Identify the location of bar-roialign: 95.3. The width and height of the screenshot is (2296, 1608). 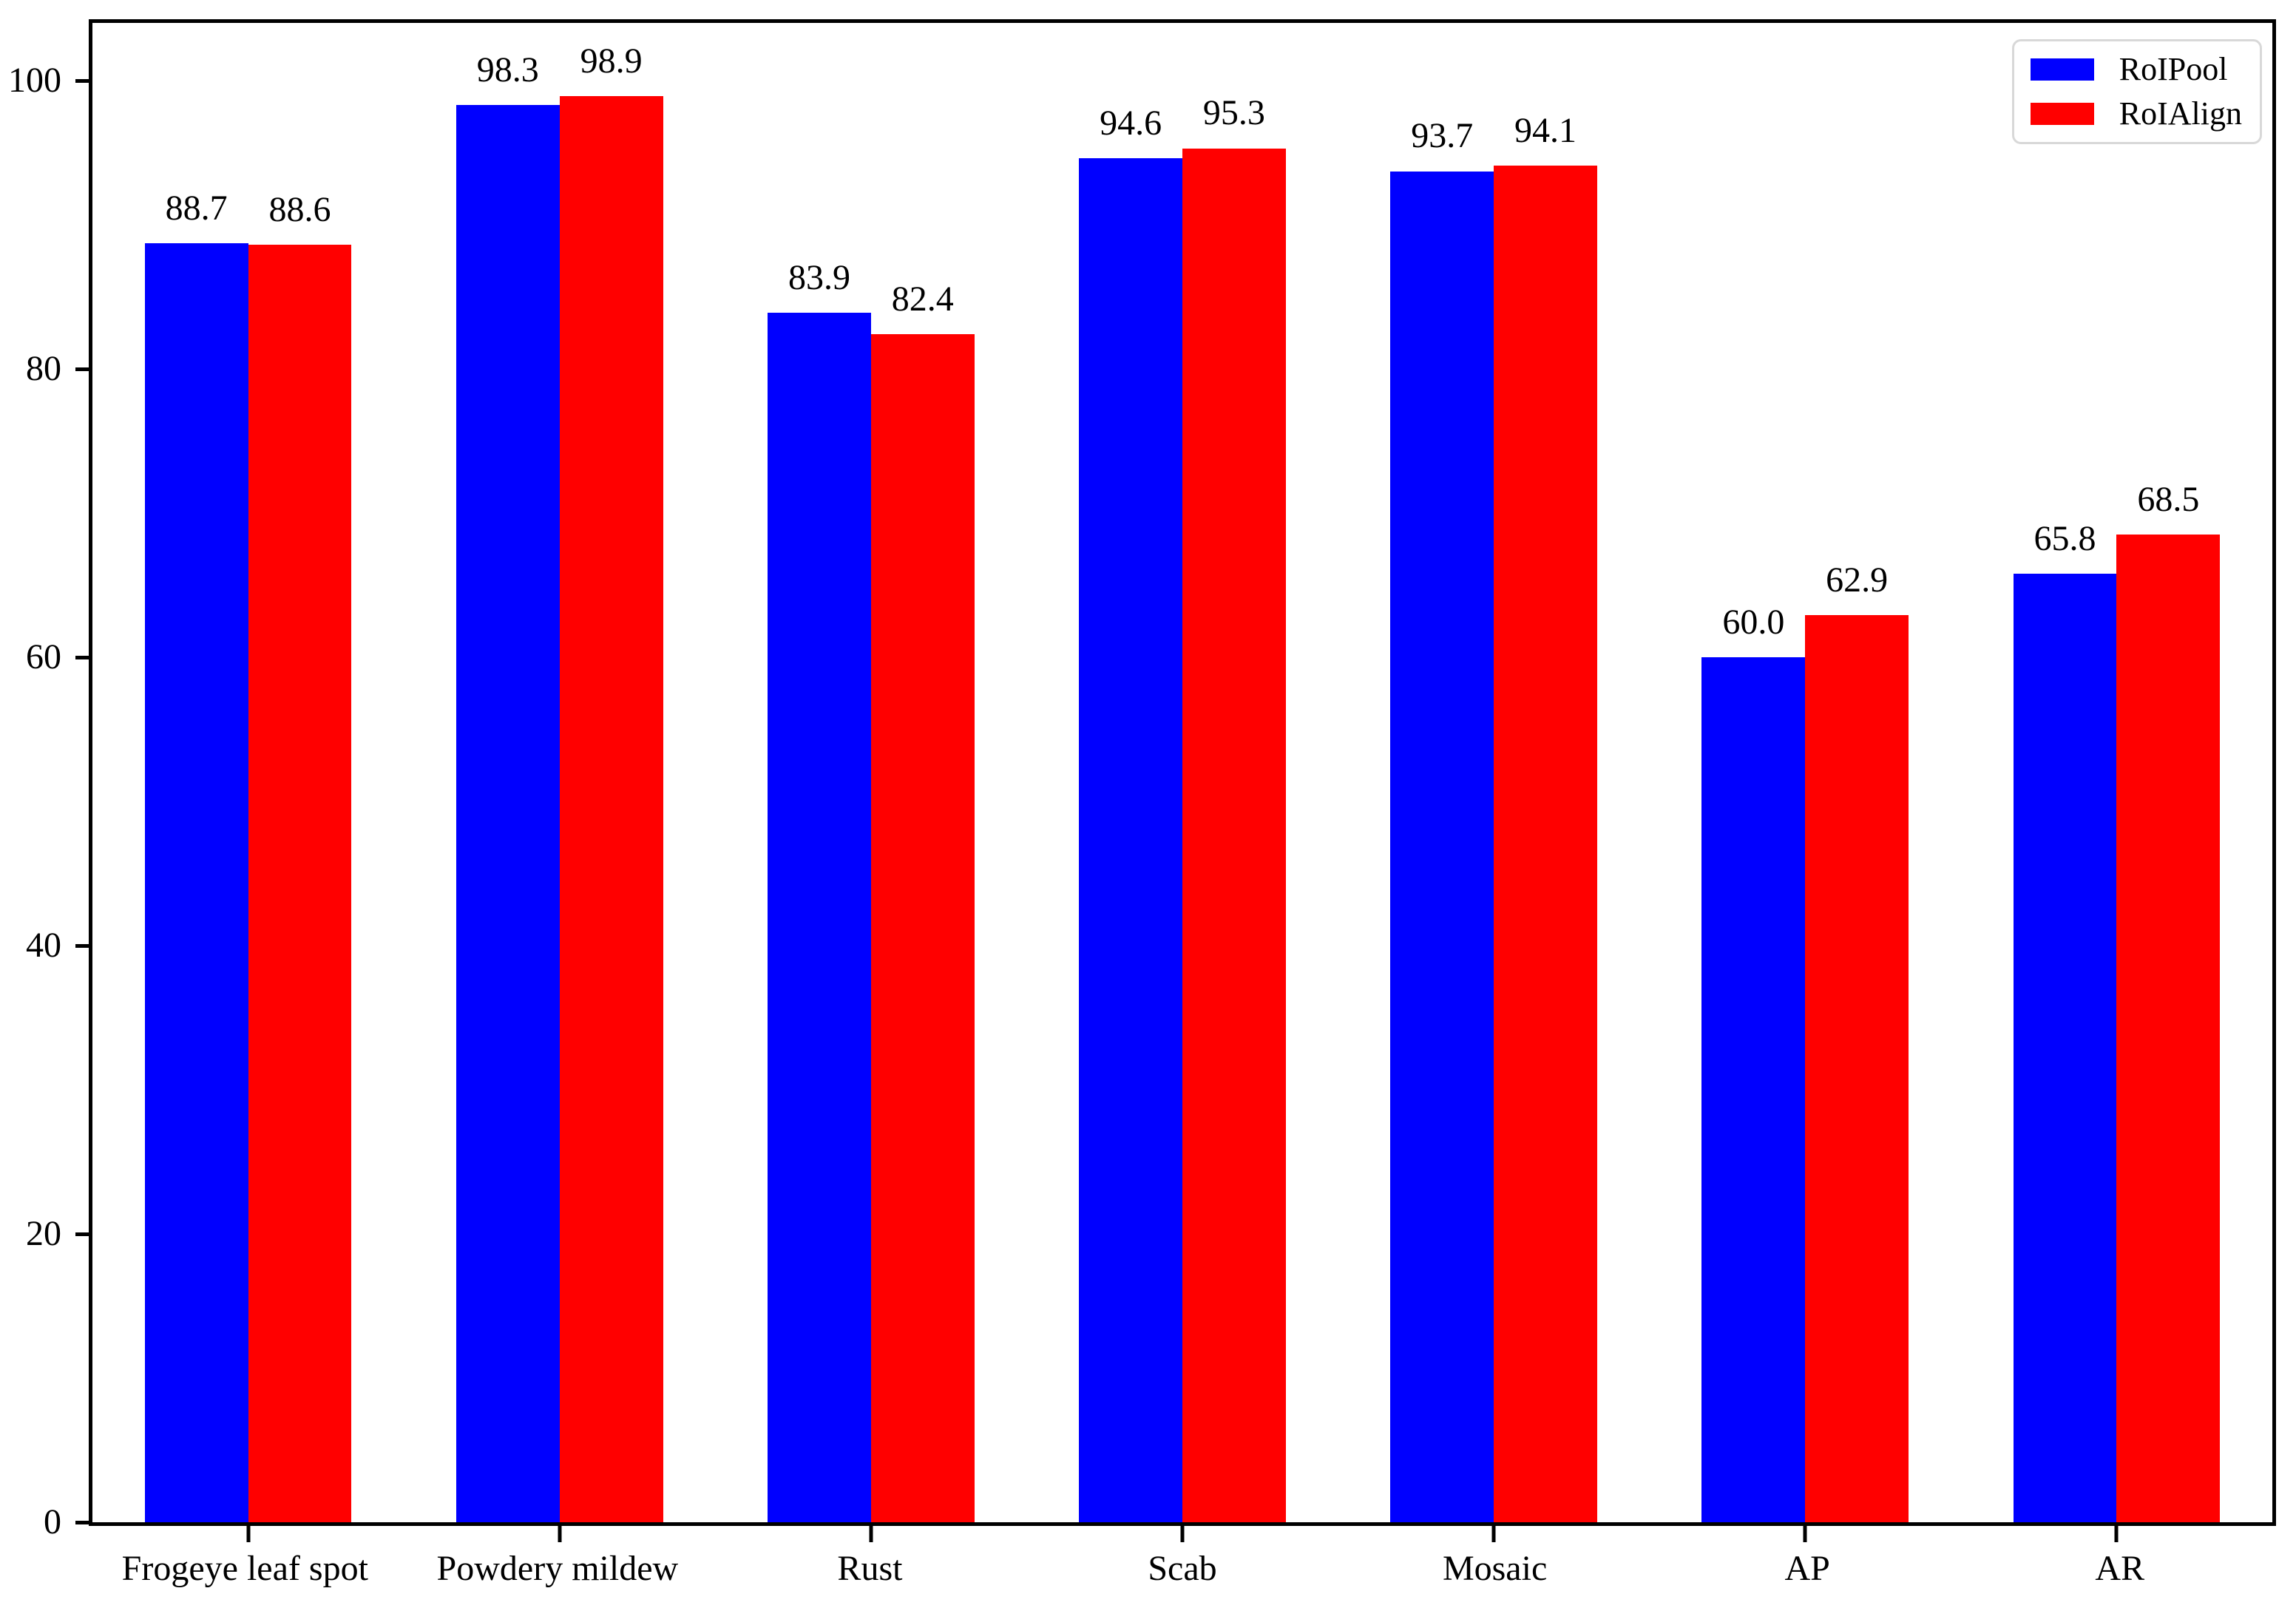
(1234, 808).